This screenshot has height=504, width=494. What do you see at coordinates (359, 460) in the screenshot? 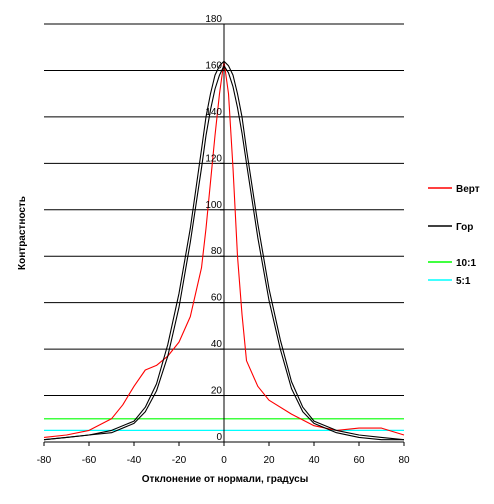
I see `x-tick-label-60: 60` at bounding box center [359, 460].